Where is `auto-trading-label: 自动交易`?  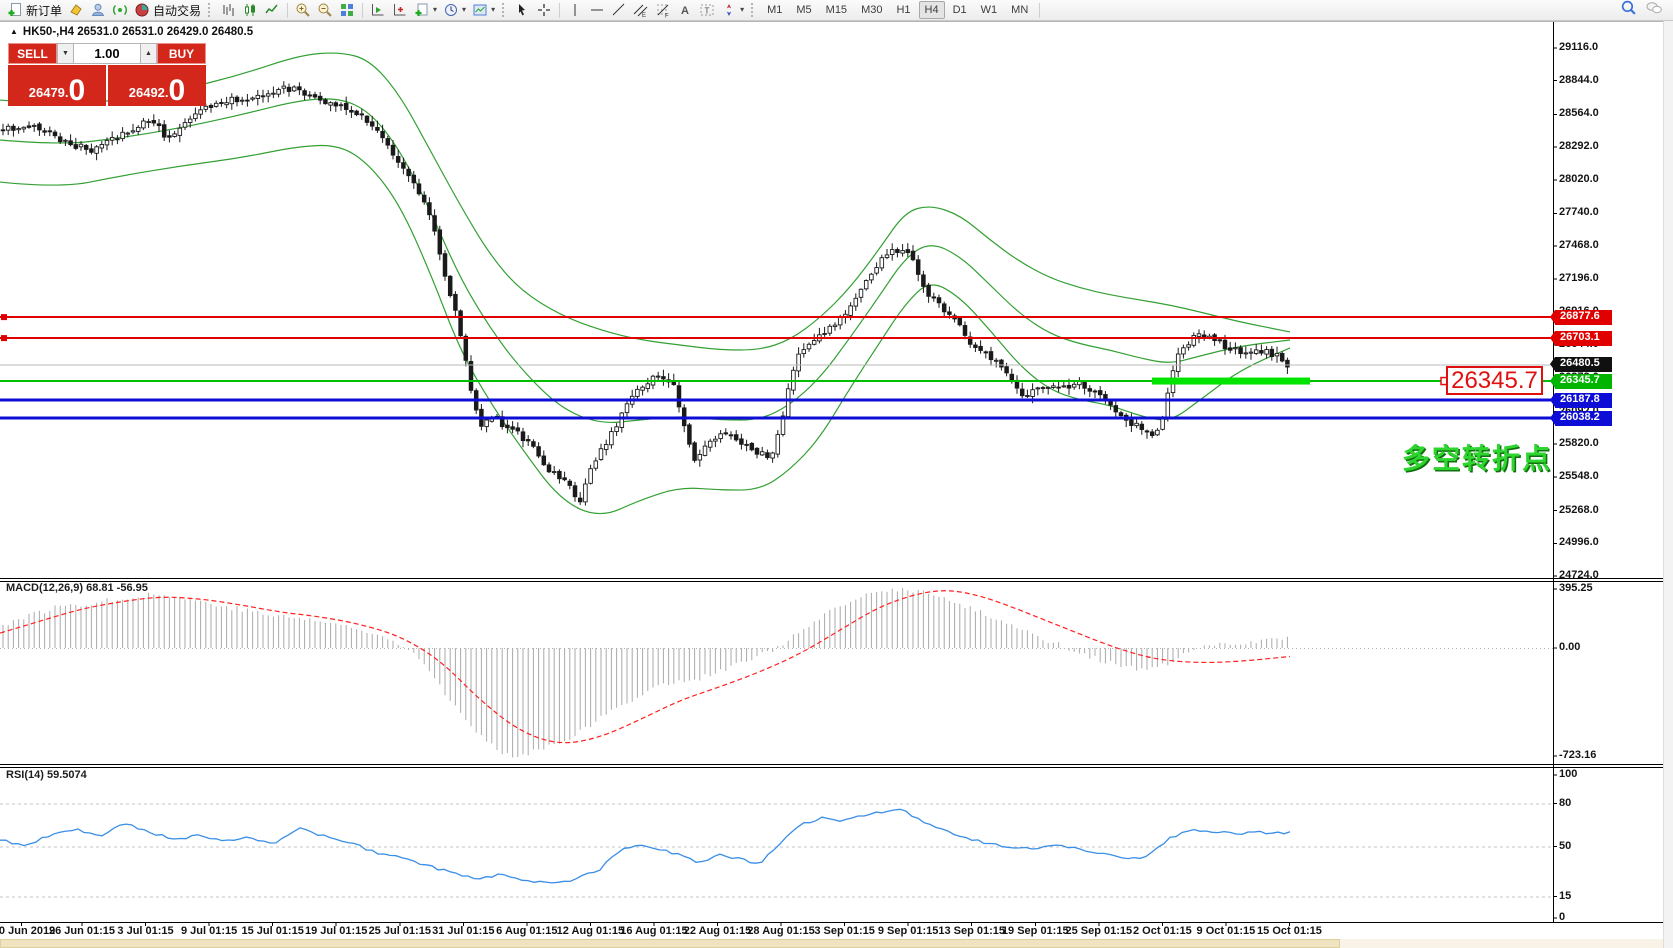 auto-trading-label: 自动交易 is located at coordinates (177, 10).